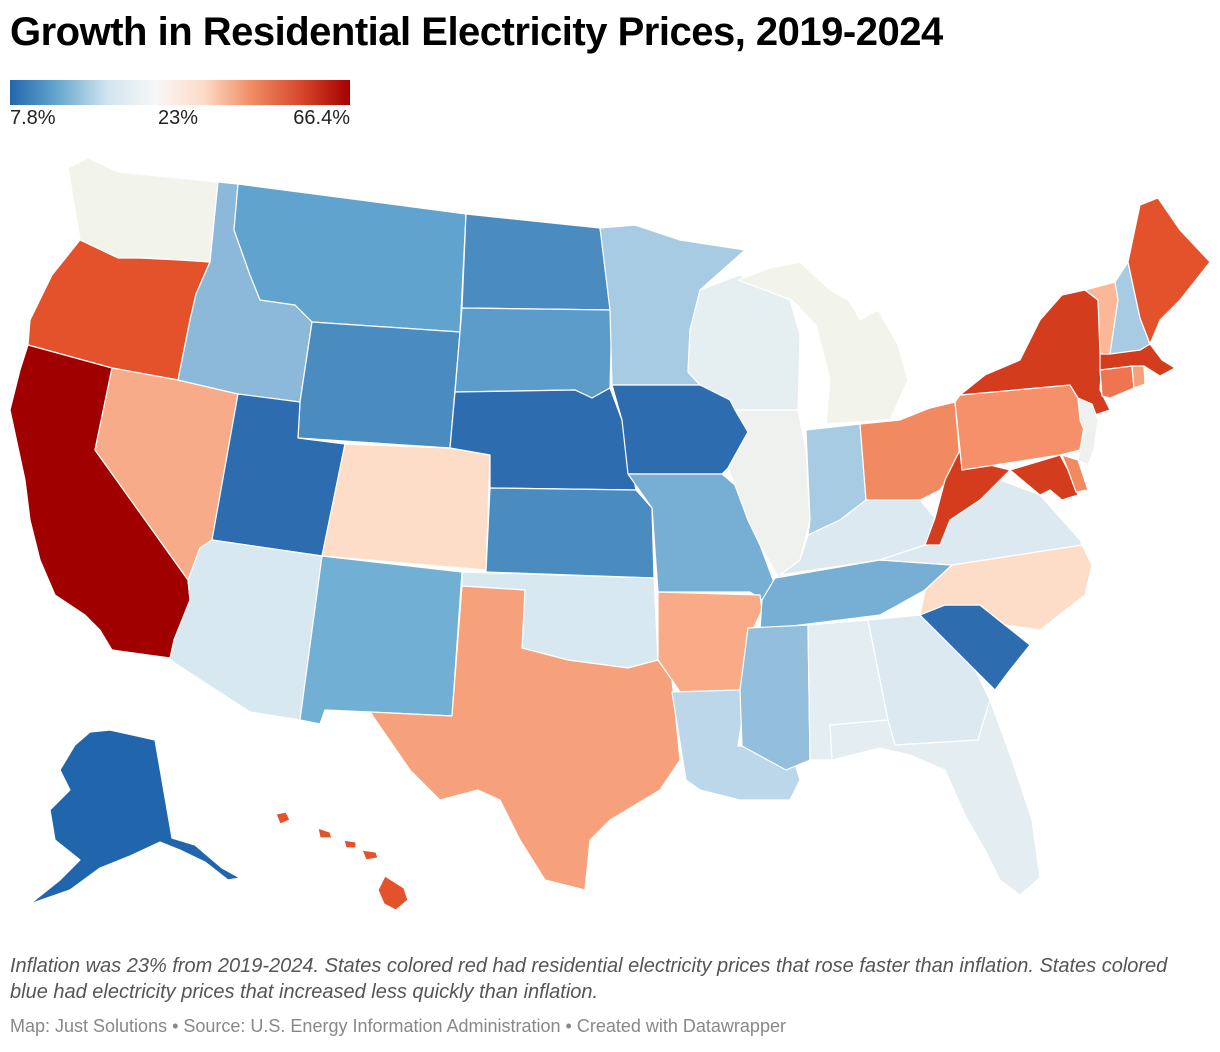 This screenshot has height=1052, width=1220. Describe the element at coordinates (1006, 587) in the screenshot. I see `state-north-carolina: North Carolina` at that location.